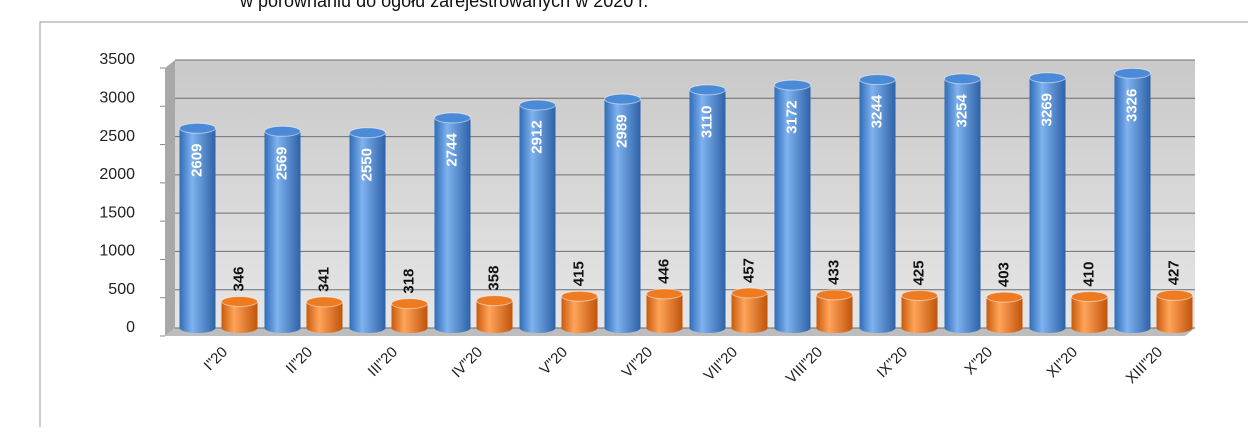  What do you see at coordinates (468, 363) in the screenshot?
I see `x-tick-label: IV"20` at bounding box center [468, 363].